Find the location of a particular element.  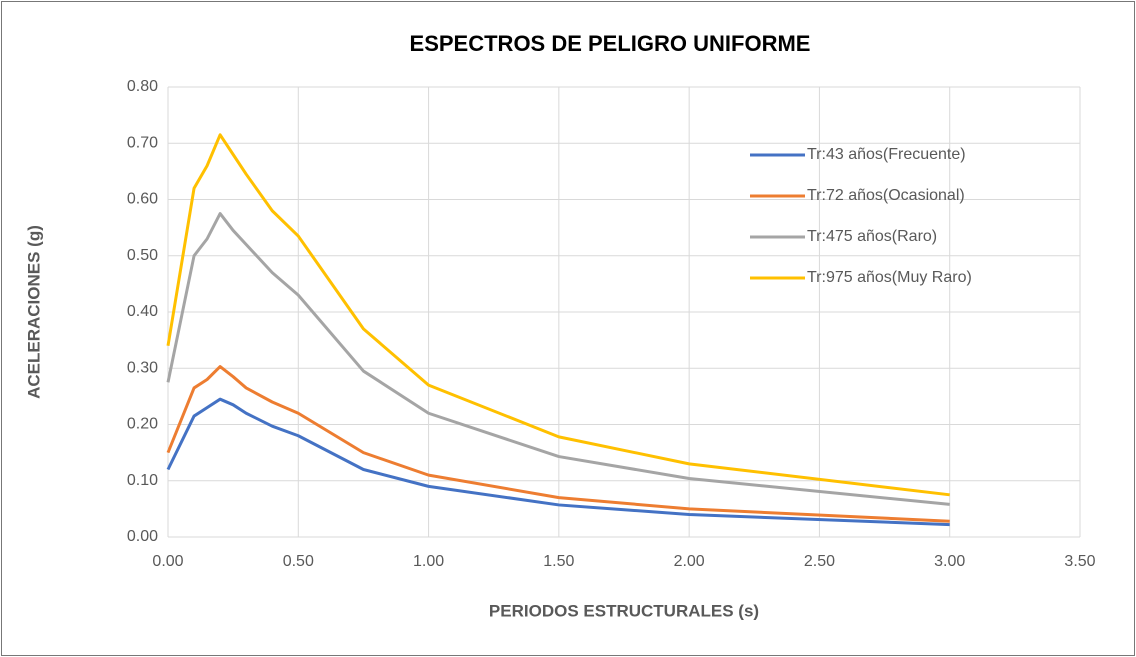

y-tick-label: 0.30 is located at coordinates (142, 367).